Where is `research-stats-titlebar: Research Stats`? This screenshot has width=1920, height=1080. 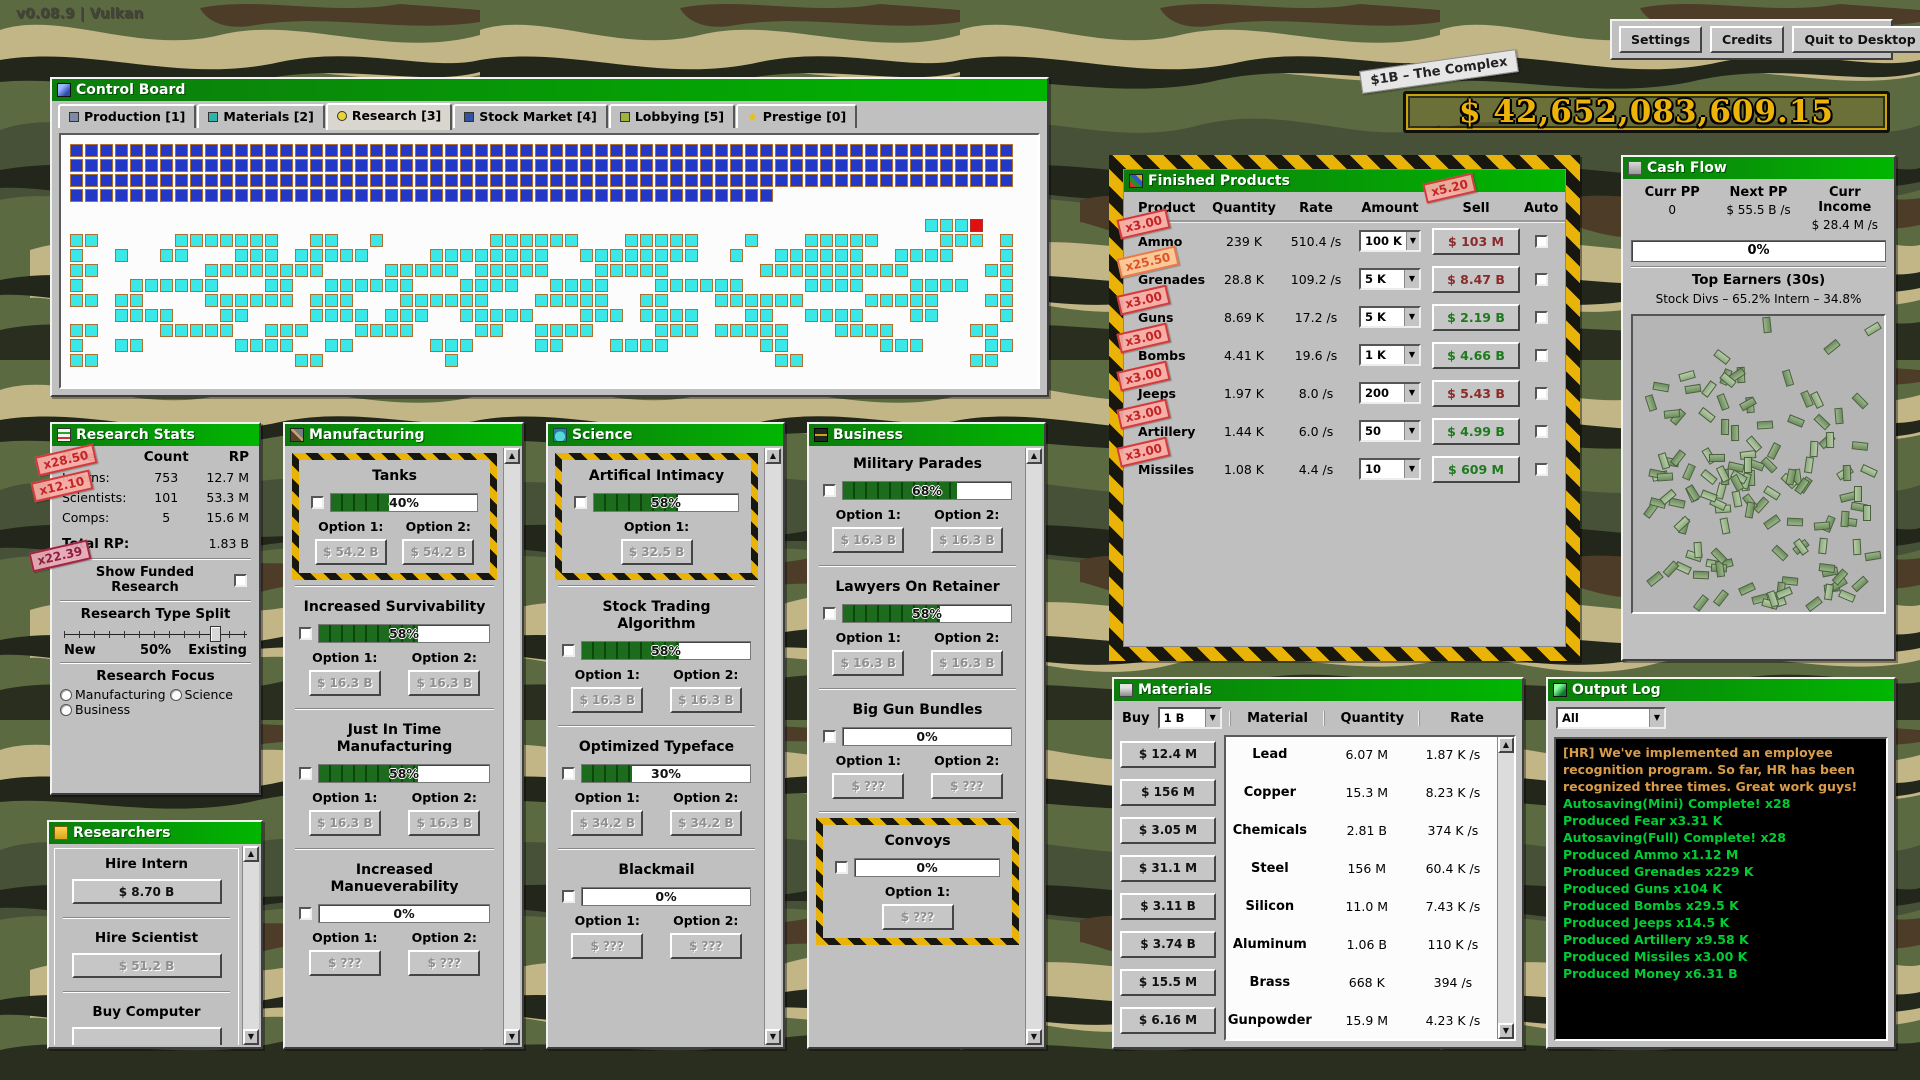
research-stats-titlebar: Research Stats is located at coordinates (155, 435).